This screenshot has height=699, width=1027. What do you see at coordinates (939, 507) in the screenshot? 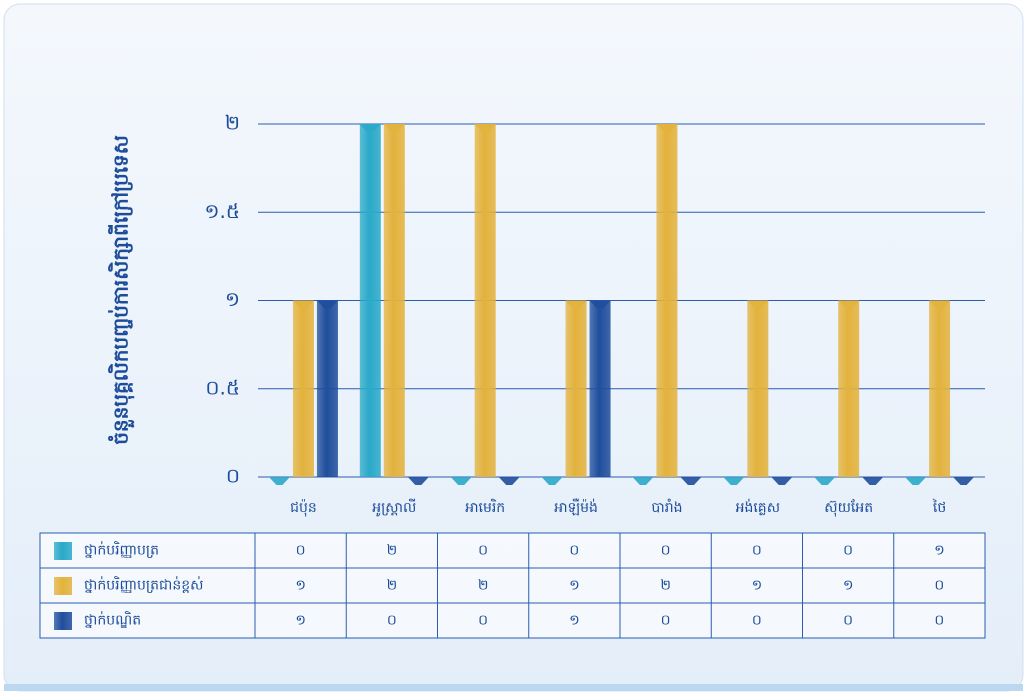
I see `x-tick-label: ថៃ` at bounding box center [939, 507].